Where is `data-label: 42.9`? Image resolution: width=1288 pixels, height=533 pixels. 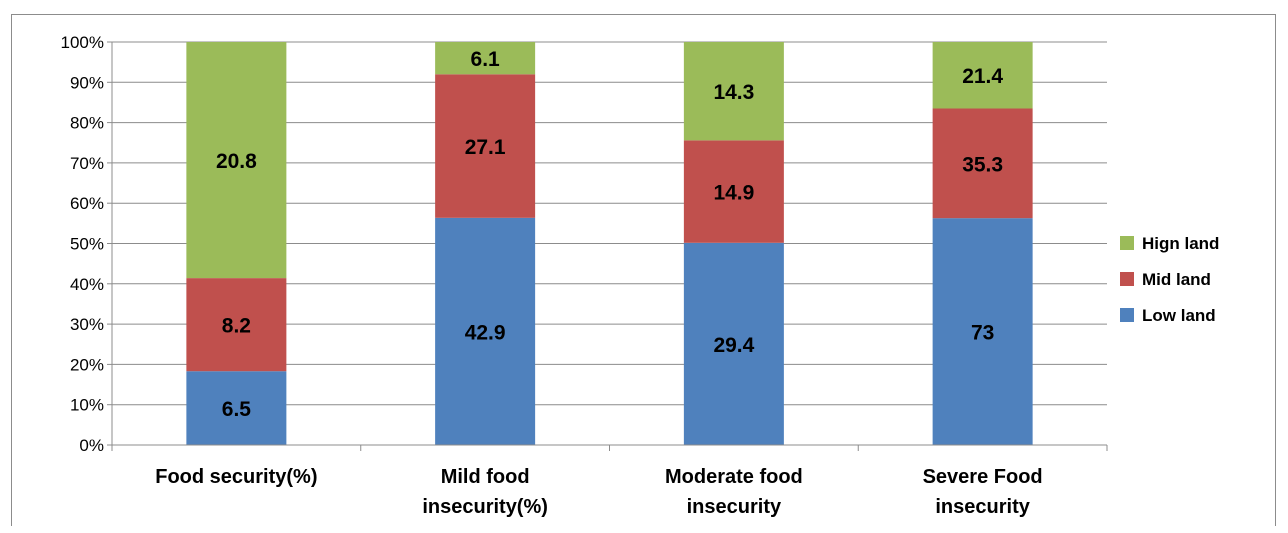 data-label: 42.9 is located at coordinates (485, 332).